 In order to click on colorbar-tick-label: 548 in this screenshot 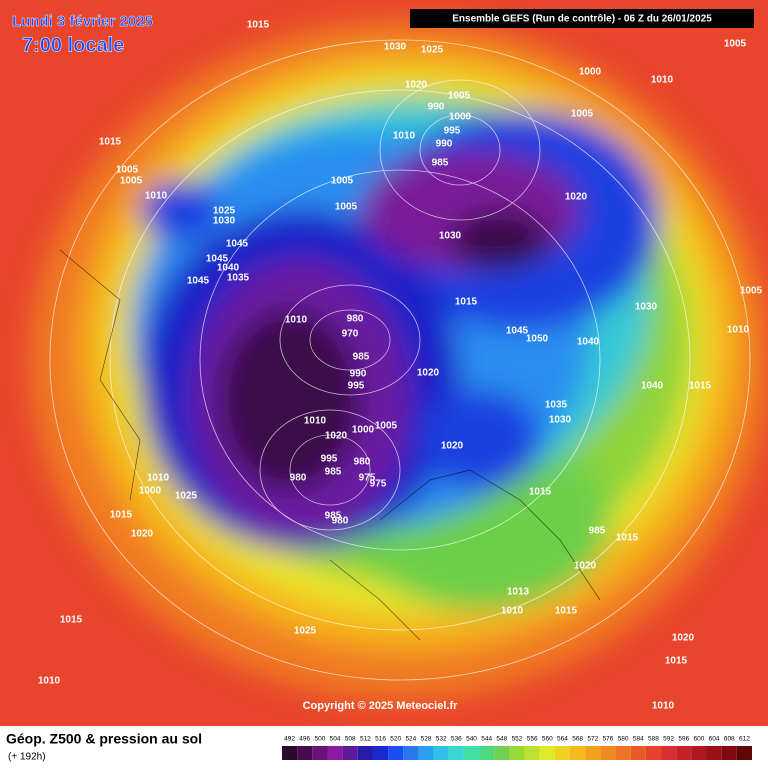, I will do `click(501, 739)`.